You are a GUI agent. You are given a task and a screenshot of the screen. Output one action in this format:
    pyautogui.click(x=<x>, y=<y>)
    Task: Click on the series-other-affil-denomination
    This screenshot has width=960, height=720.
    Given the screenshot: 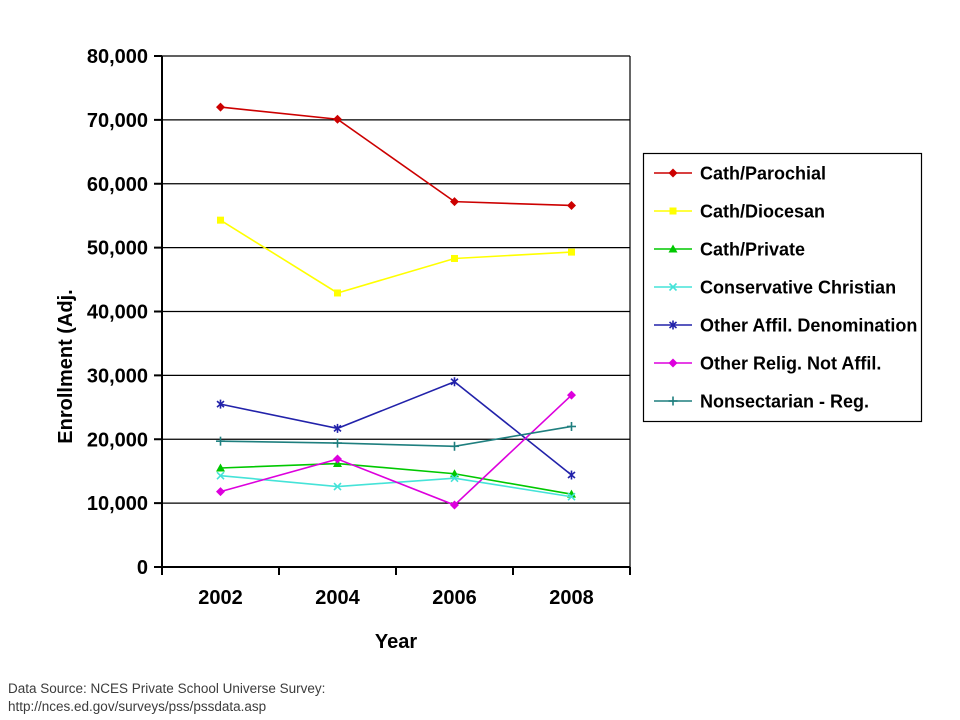 What is the action you would take?
    pyautogui.click(x=396, y=428)
    